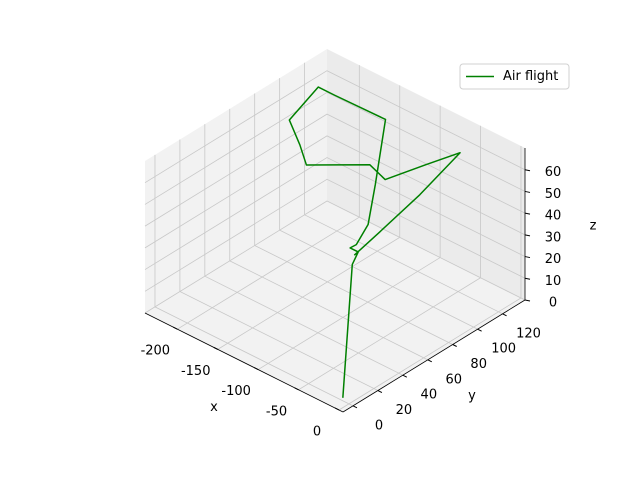 This screenshot has width=640, height=478. I want to click on legend-box, so click(514, 76).